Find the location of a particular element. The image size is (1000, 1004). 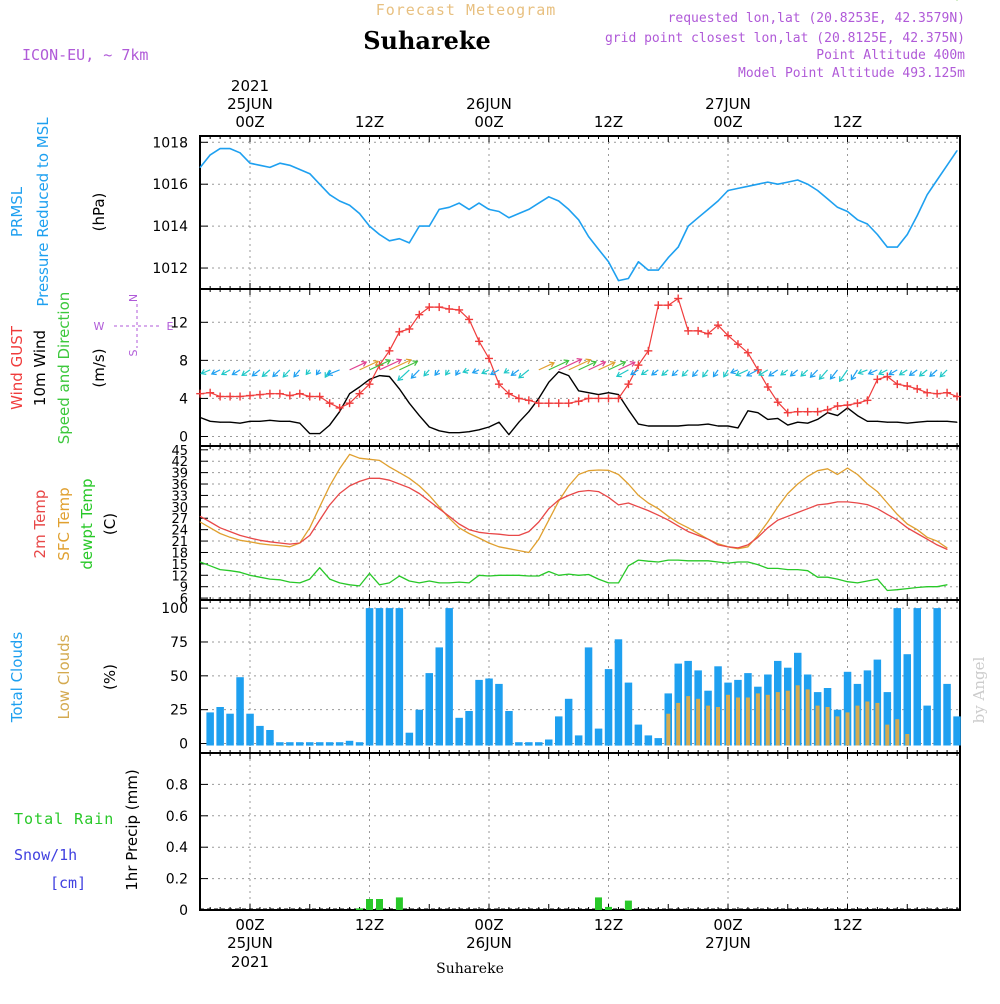

y-tick-label: 12 is located at coordinates (179, 323).